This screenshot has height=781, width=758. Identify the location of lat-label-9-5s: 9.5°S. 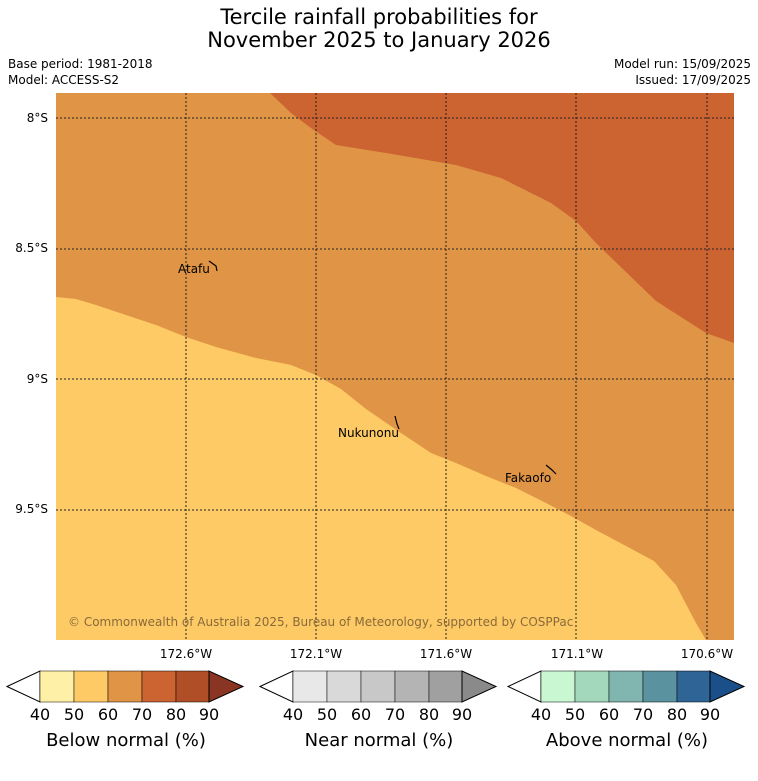
(31, 509).